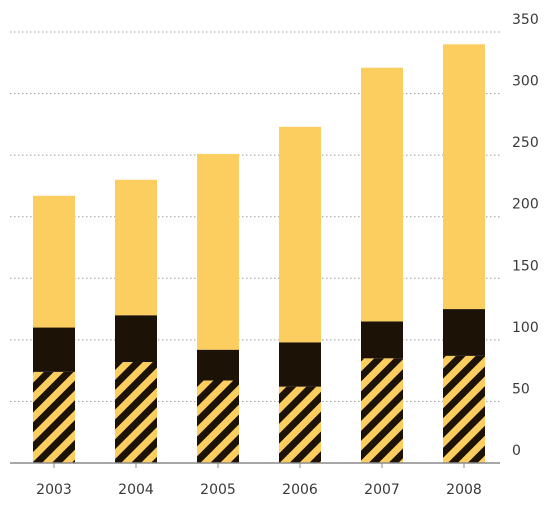 This screenshot has width=552, height=505. Describe the element at coordinates (525, 266) in the screenshot. I see `y-tick-label: 150` at that location.